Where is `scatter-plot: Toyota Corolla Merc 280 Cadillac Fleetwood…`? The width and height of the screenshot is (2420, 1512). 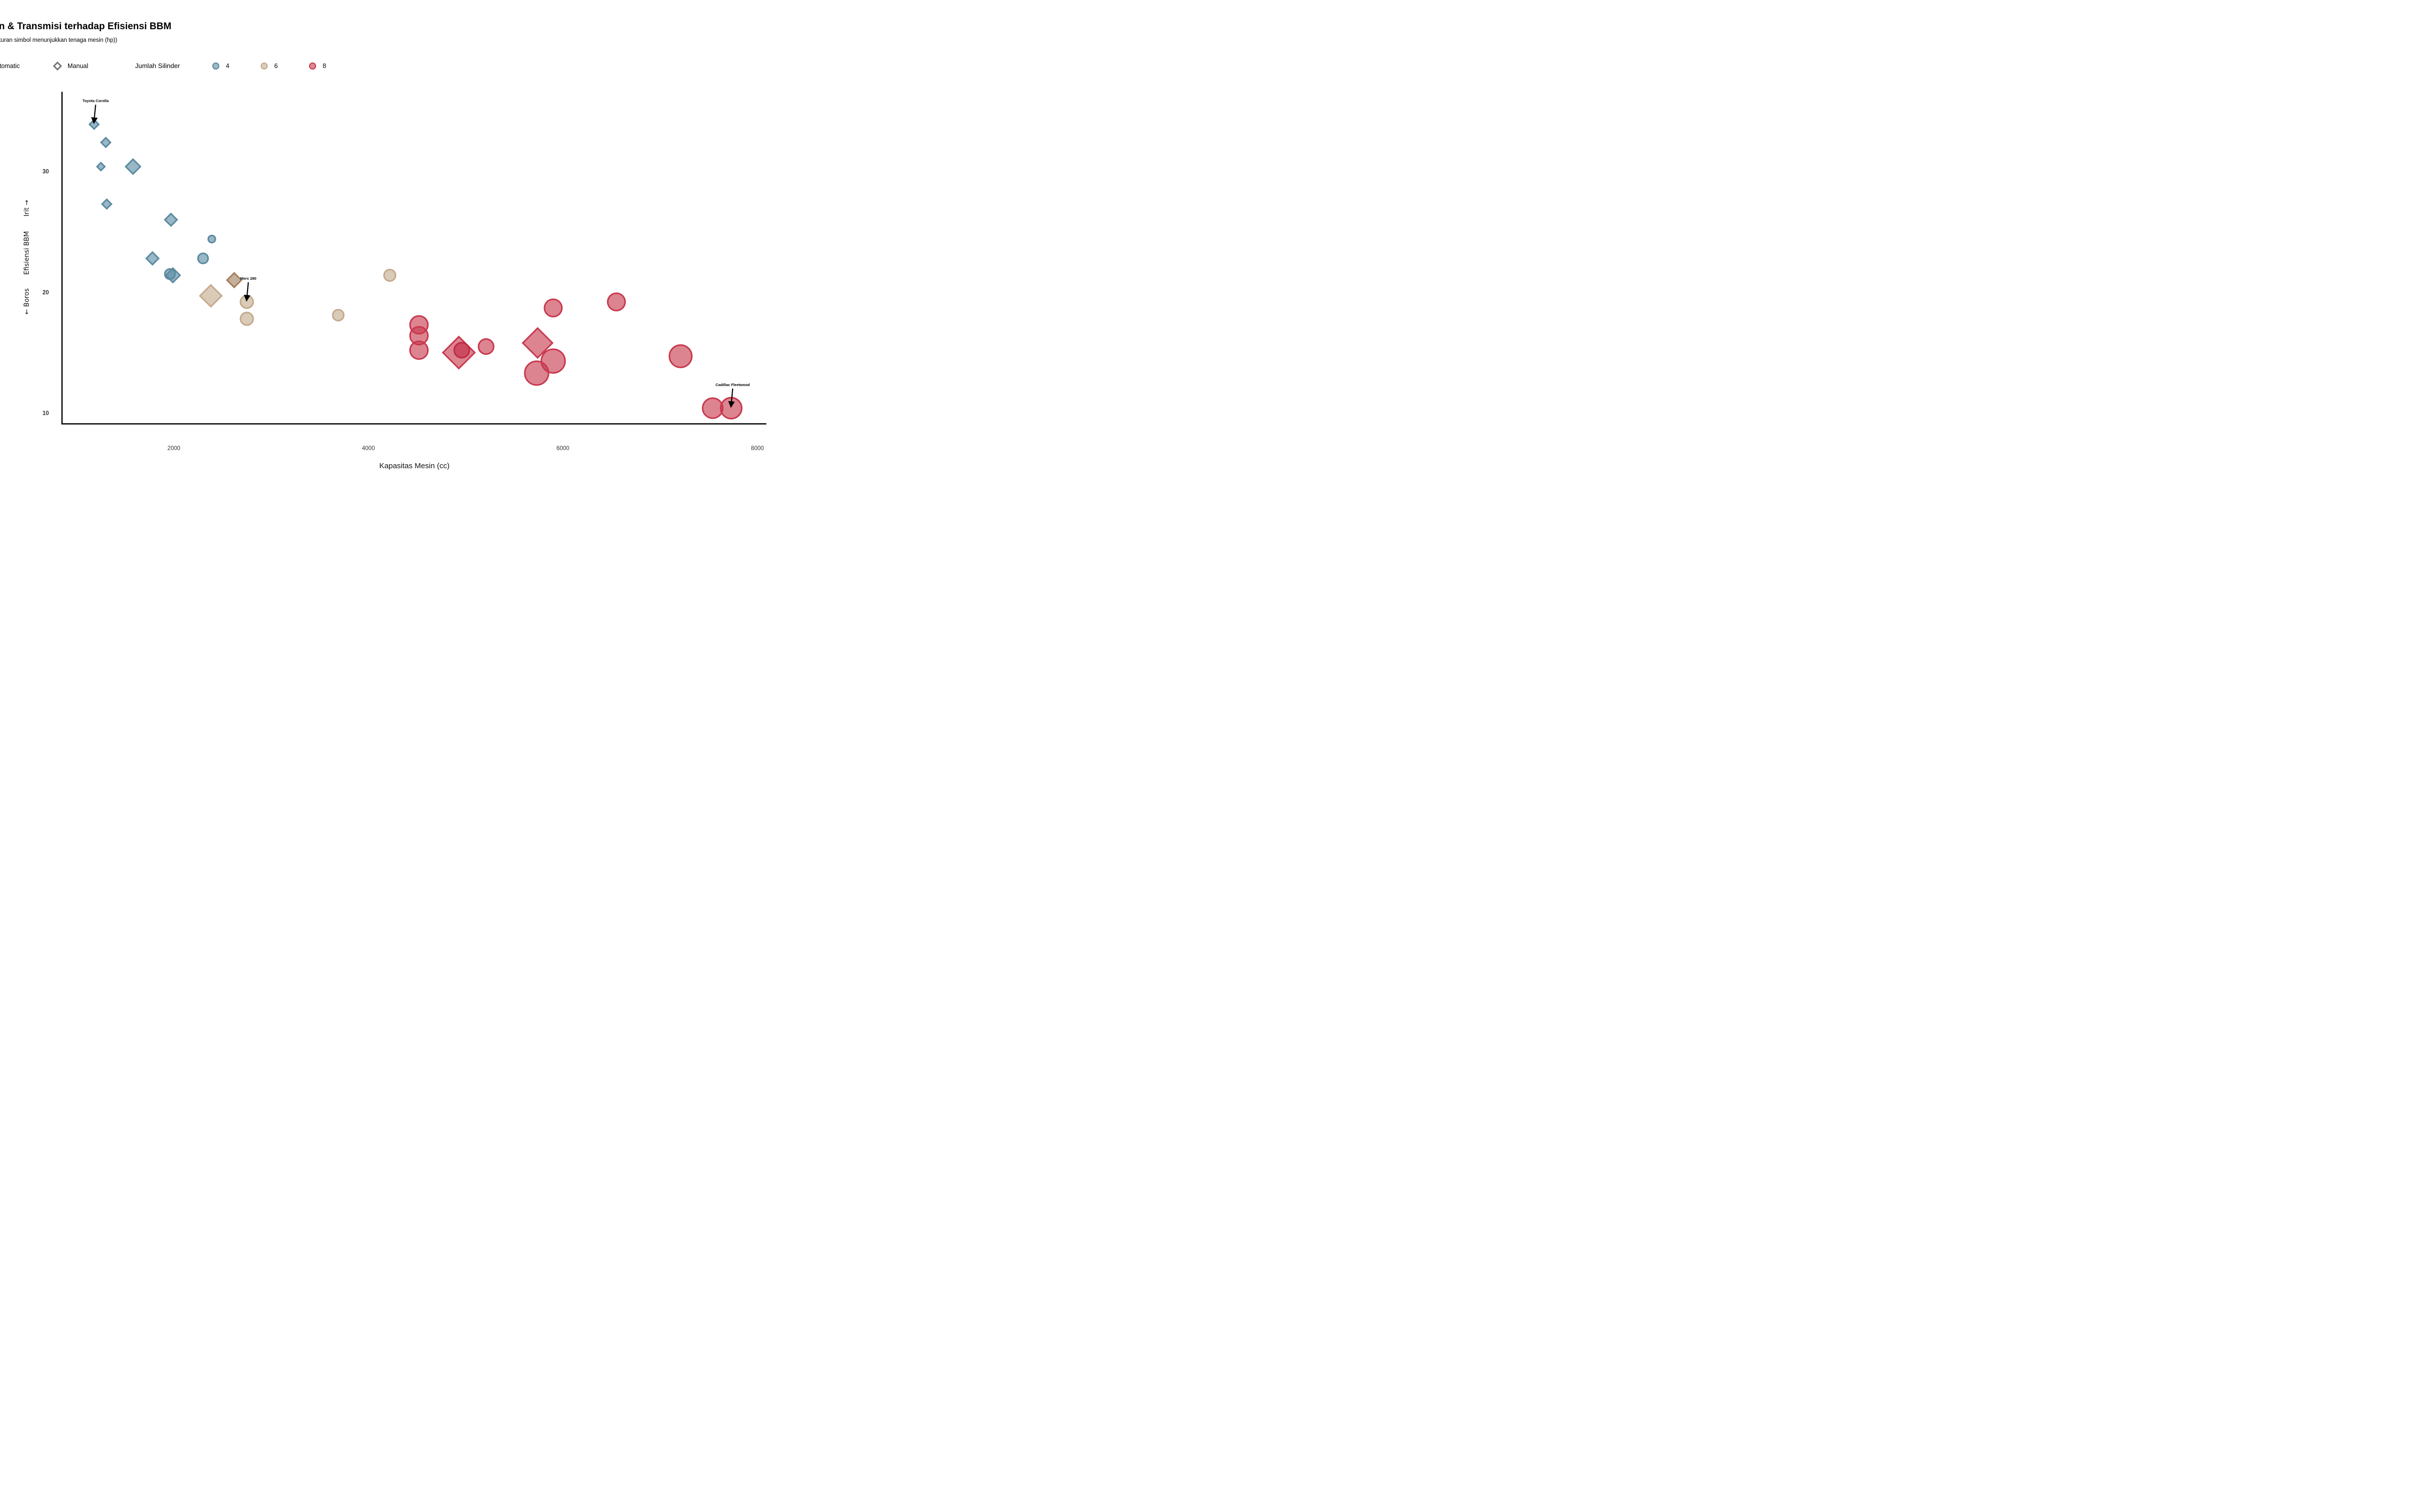 scatter-plot: Toyota Corolla Merc 280 Cadillac Fleetwood… is located at coordinates (394, 281).